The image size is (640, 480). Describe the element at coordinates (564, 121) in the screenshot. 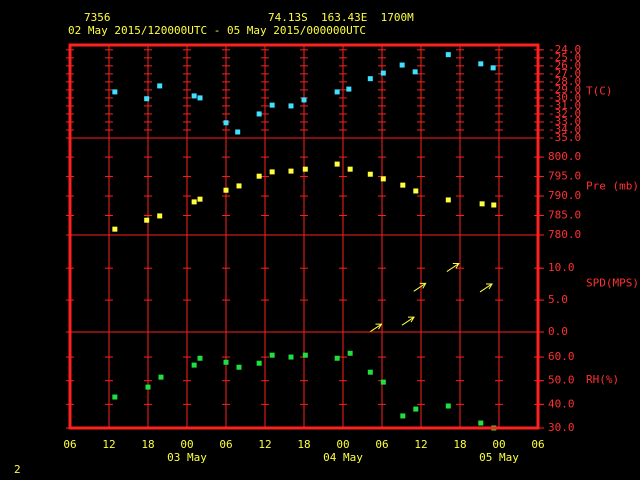

I see `y-tick-label: -33.0` at that location.